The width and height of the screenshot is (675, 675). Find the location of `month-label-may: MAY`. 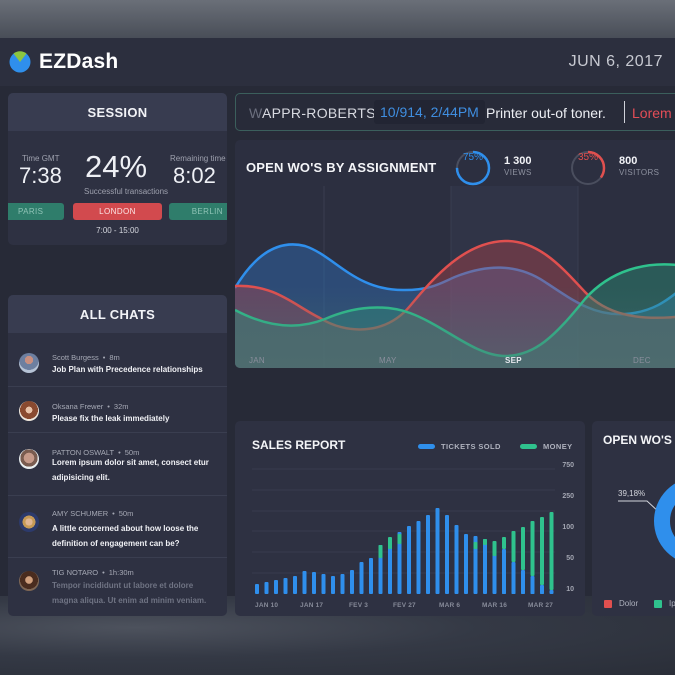

month-label-may: MAY is located at coordinates (388, 360).